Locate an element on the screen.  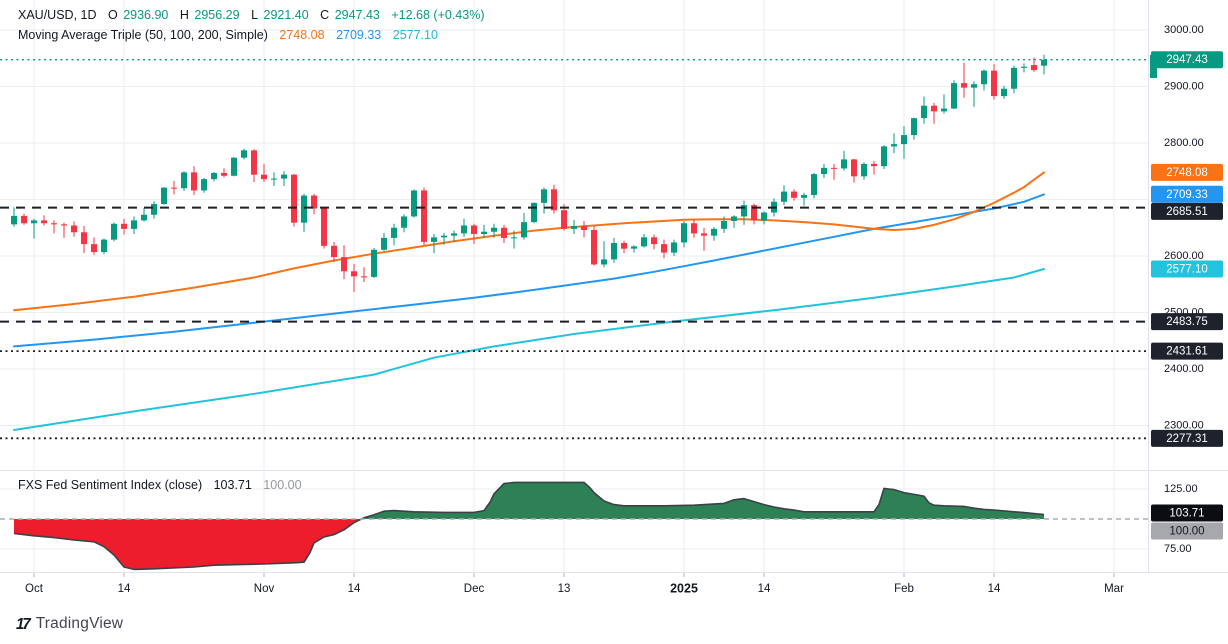
svg-text: 2748.08 is located at coordinates (1187, 173).